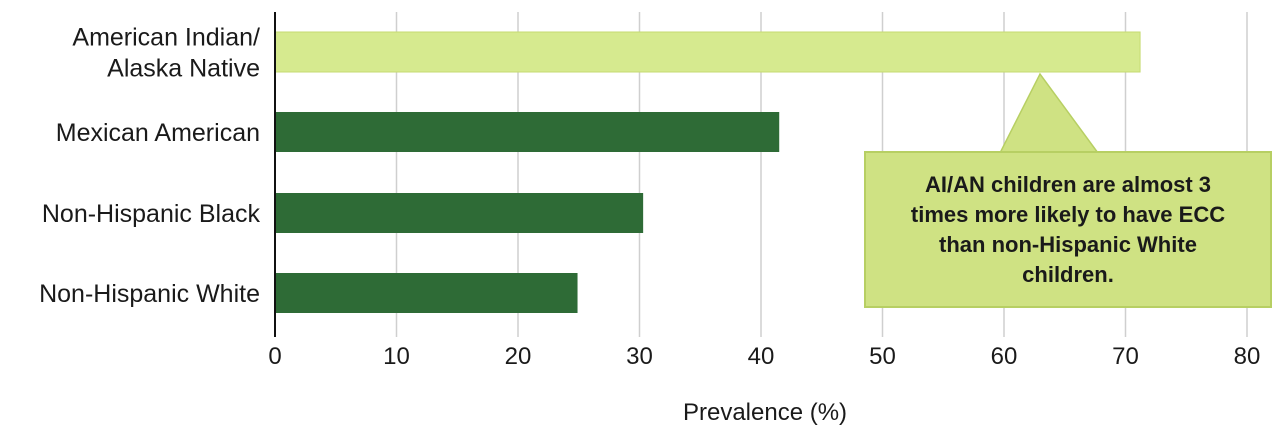  What do you see at coordinates (151, 214) in the screenshot?
I see `category-label: Non-Hispanic Black` at bounding box center [151, 214].